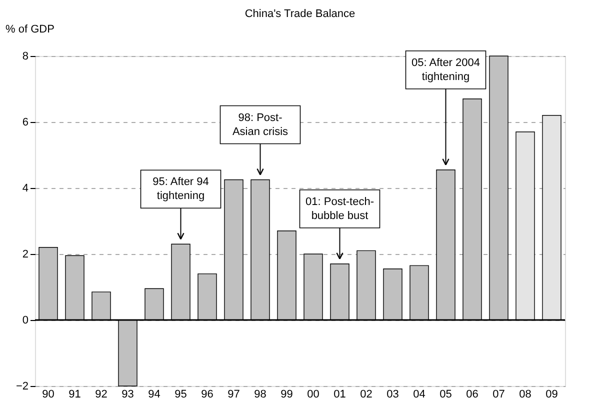  What do you see at coordinates (25, 254) in the screenshot?
I see `y-tick-label: 2` at bounding box center [25, 254].